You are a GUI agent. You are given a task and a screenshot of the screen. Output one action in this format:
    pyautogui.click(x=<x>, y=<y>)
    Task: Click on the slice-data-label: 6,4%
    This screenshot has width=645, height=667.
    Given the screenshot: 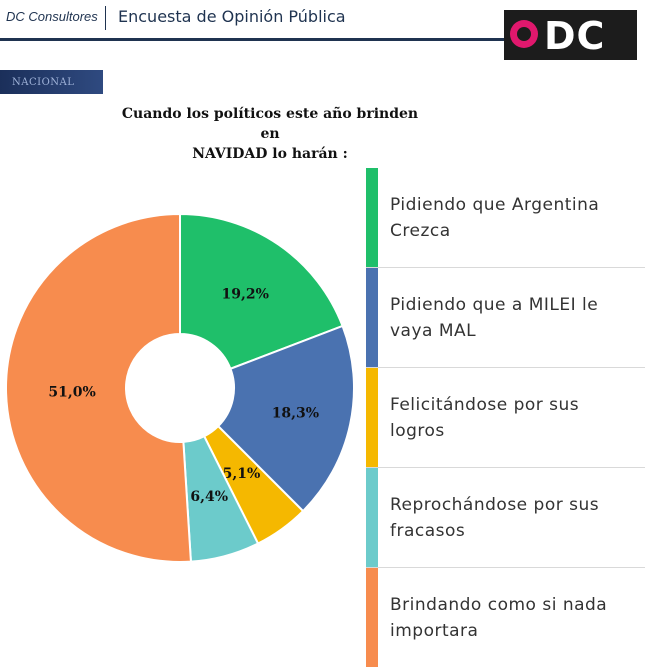 What is the action you would take?
    pyautogui.click(x=209, y=497)
    